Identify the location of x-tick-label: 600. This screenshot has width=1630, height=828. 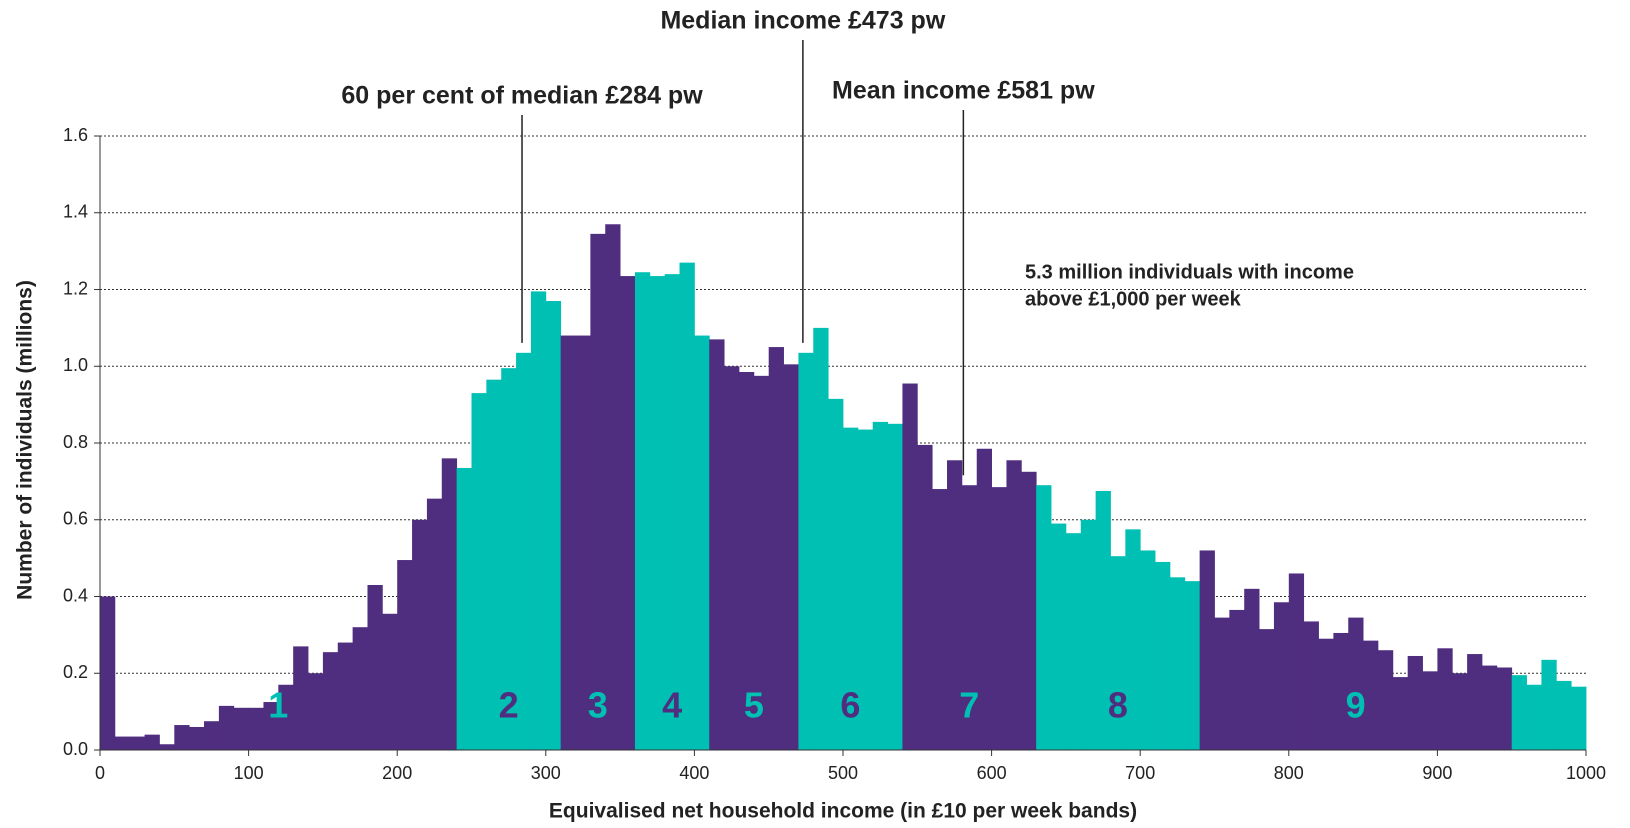
(992, 773).